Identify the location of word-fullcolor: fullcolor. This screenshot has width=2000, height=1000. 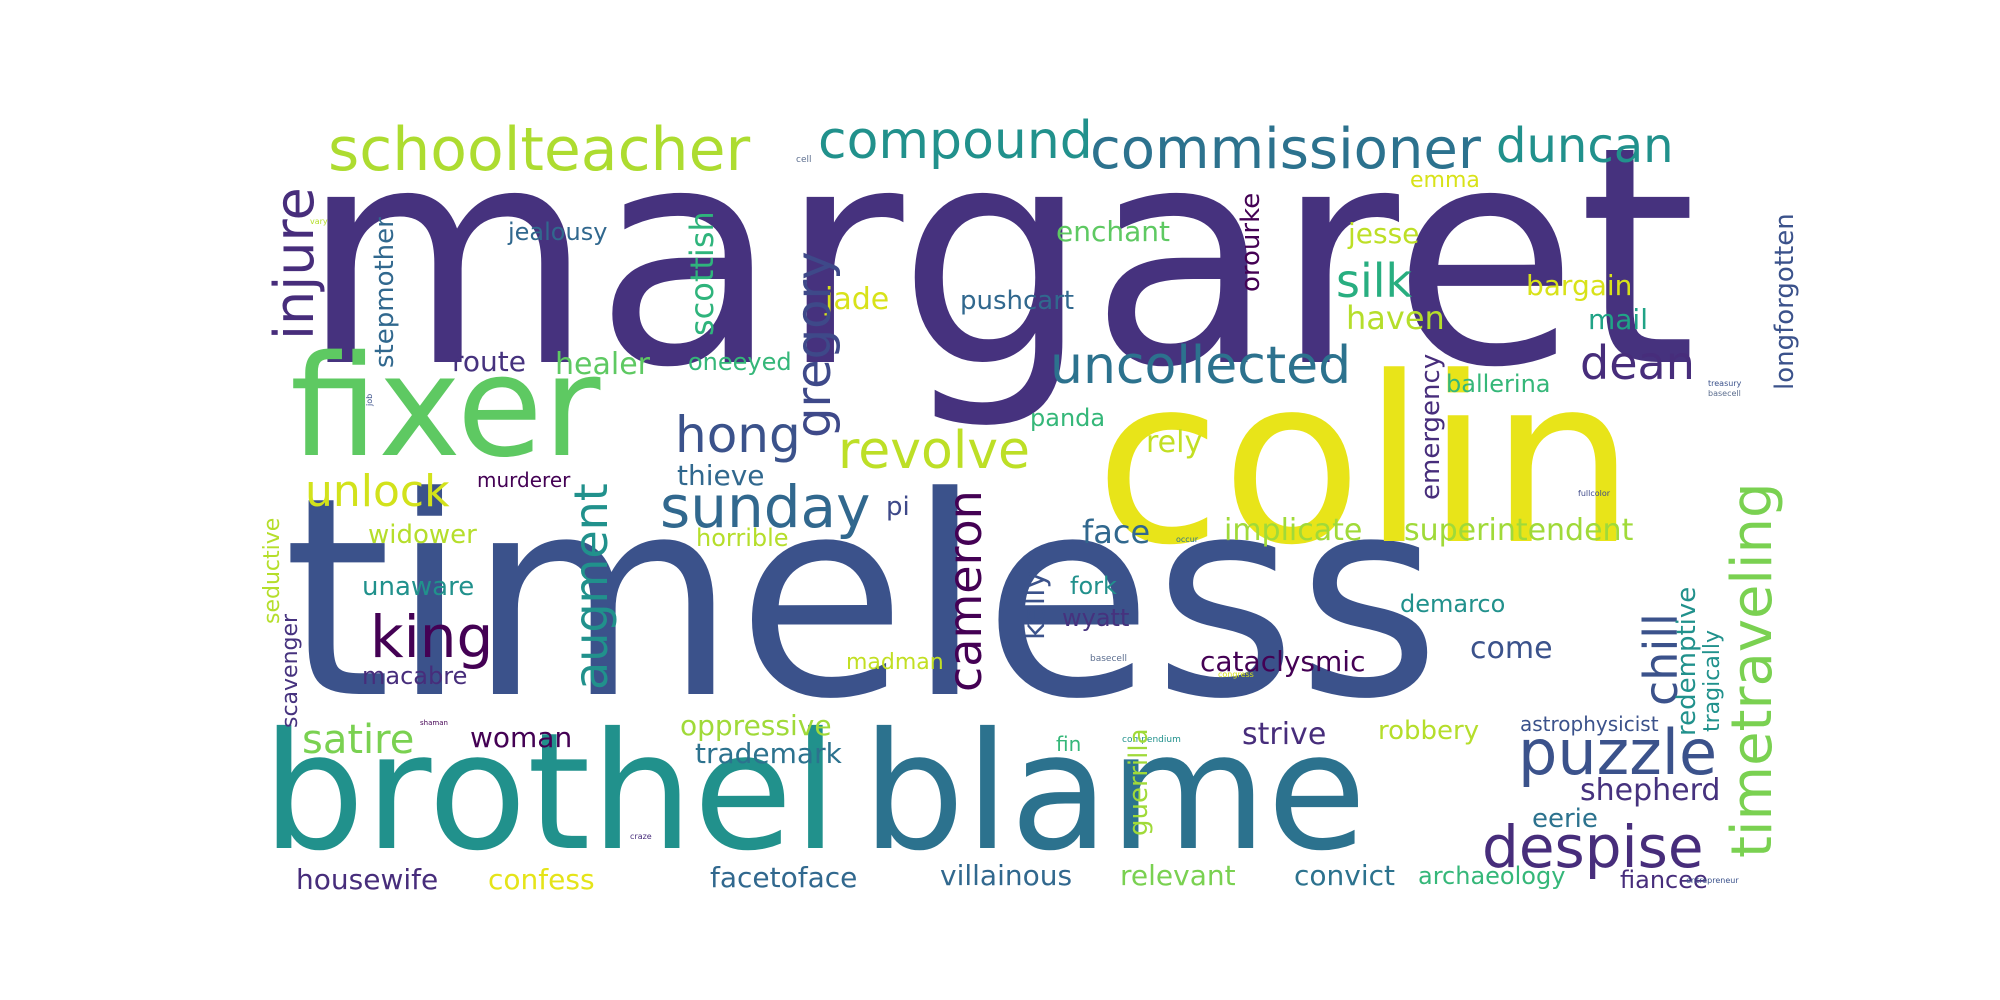
(1594, 493).